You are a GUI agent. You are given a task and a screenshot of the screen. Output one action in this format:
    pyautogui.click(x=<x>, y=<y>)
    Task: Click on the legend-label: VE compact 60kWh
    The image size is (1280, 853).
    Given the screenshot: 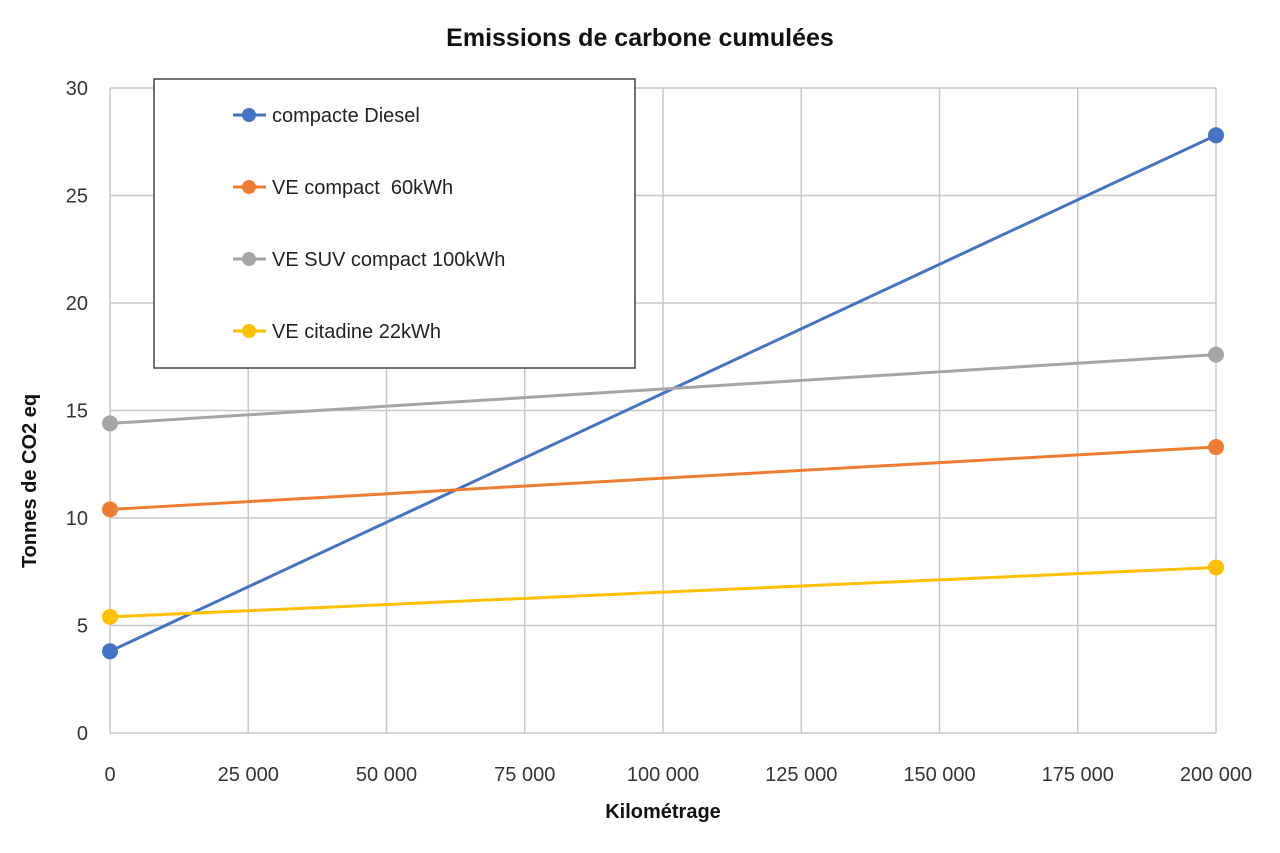 What is the action you would take?
    pyautogui.click(x=362, y=188)
    